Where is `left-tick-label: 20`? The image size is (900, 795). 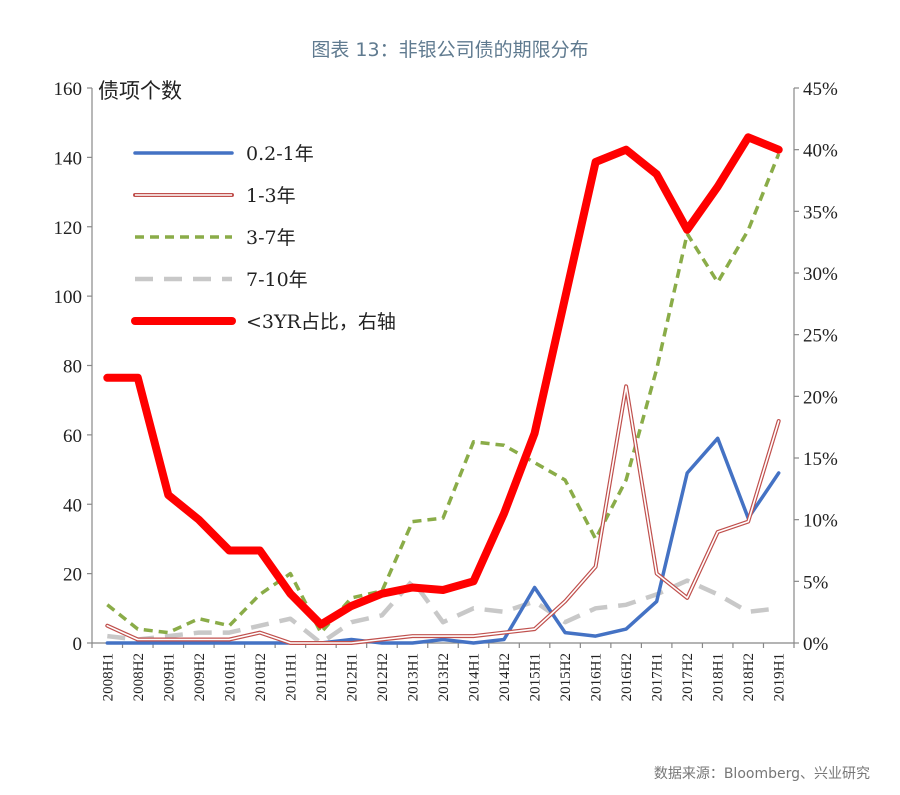
left-tick-label: 20 is located at coordinates (72, 575).